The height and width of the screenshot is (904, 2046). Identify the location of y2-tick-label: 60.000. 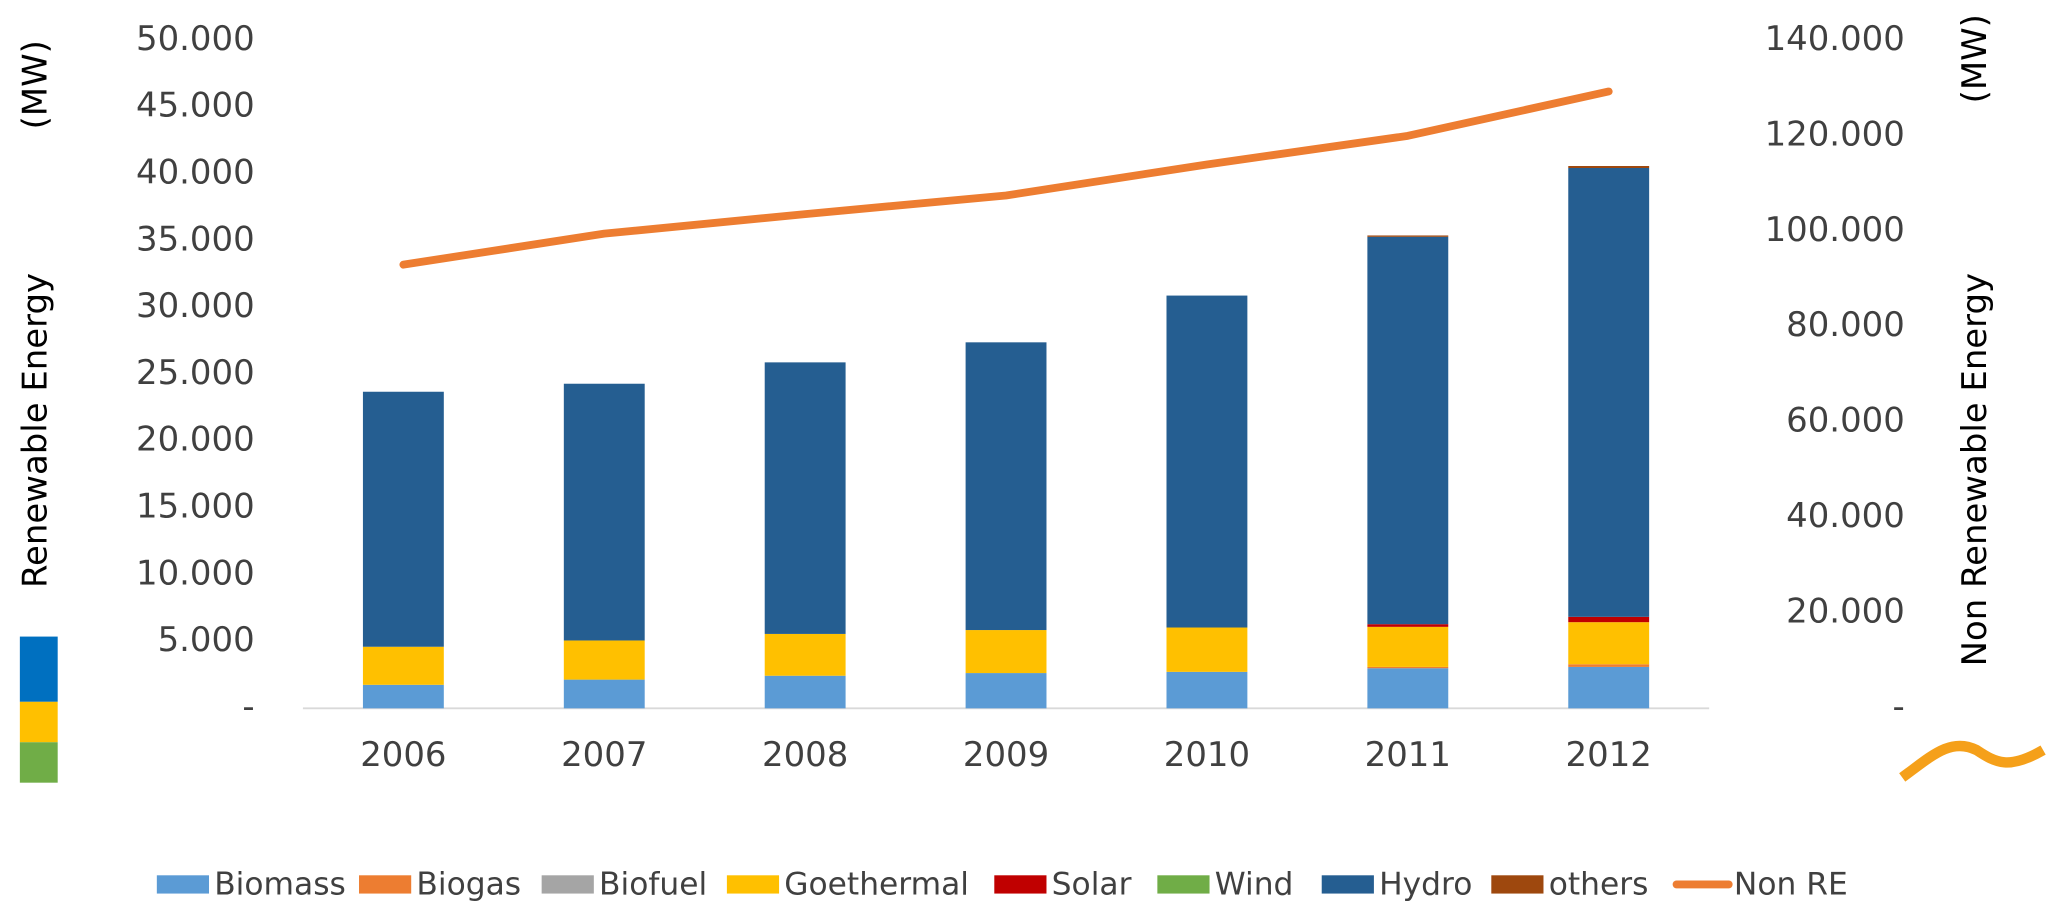
(1845, 420).